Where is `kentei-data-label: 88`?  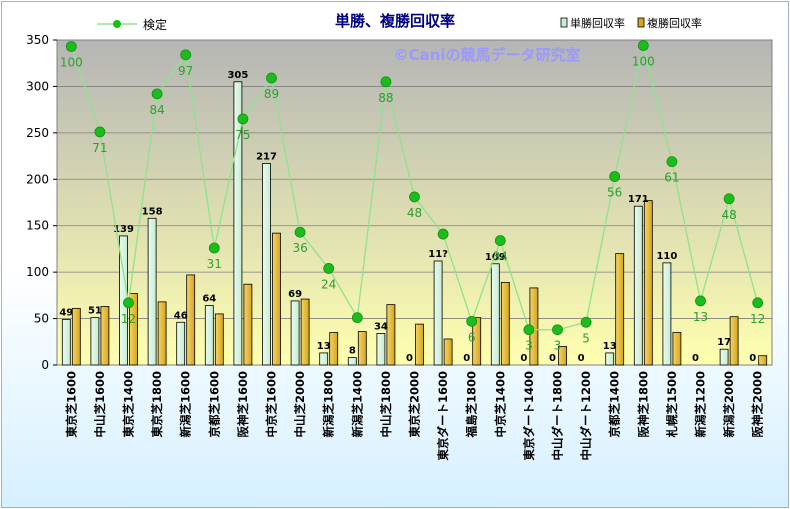
kentei-data-label: 88 is located at coordinates (385, 98).